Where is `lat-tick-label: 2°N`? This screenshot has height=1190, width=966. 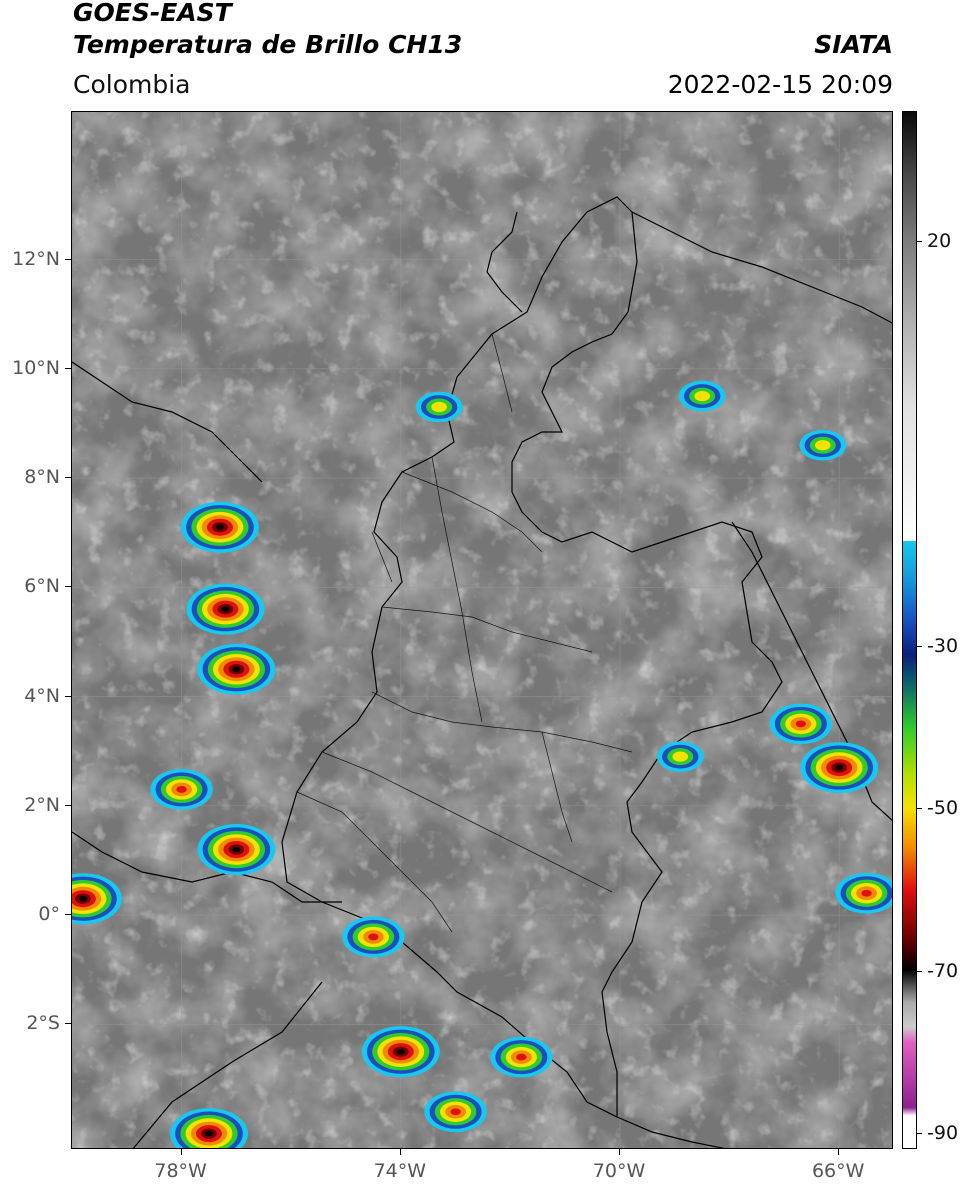 lat-tick-label: 2°N is located at coordinates (42, 804).